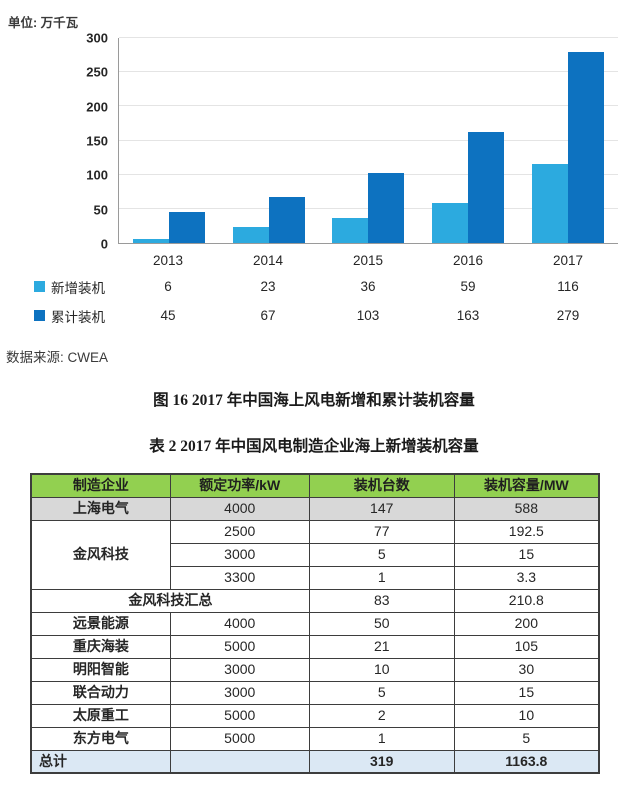 Image resolution: width=628 pixels, height=798 pixels. Describe the element at coordinates (100, 554) in the screenshot. I see `cell-company: 金风科技` at that location.